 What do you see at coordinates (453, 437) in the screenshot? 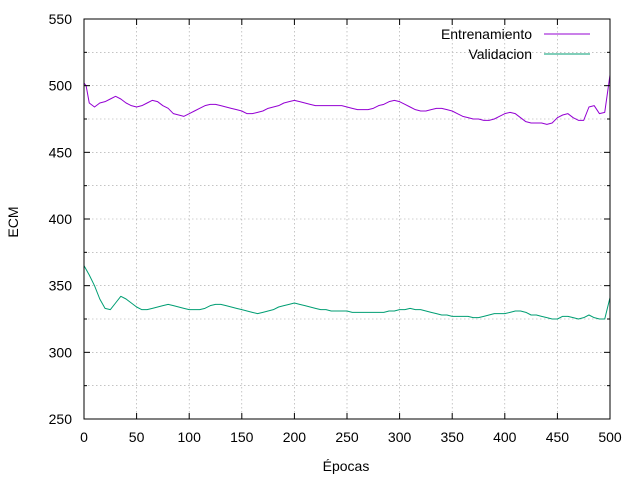
I see `x-tick-label: 350` at bounding box center [453, 437].